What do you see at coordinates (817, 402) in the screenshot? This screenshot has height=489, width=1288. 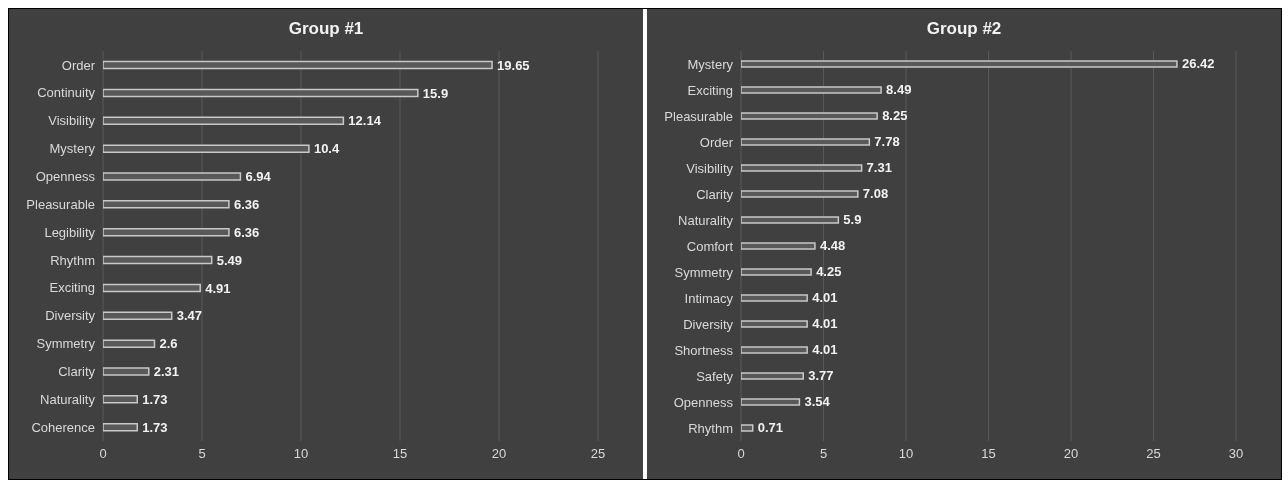 I see `data-label: 3.54` at bounding box center [817, 402].